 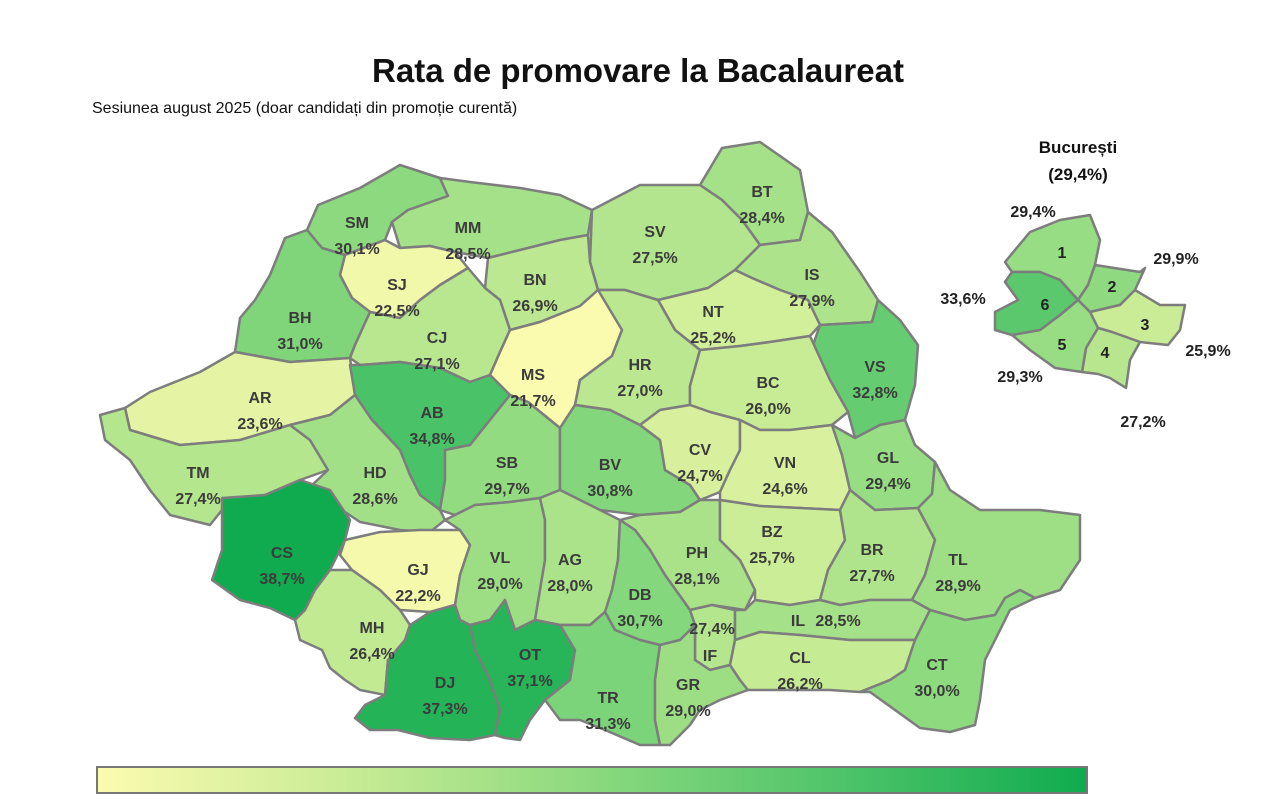 What do you see at coordinates (532, 401) in the screenshot?
I see `county-value-MS: 21,7%` at bounding box center [532, 401].